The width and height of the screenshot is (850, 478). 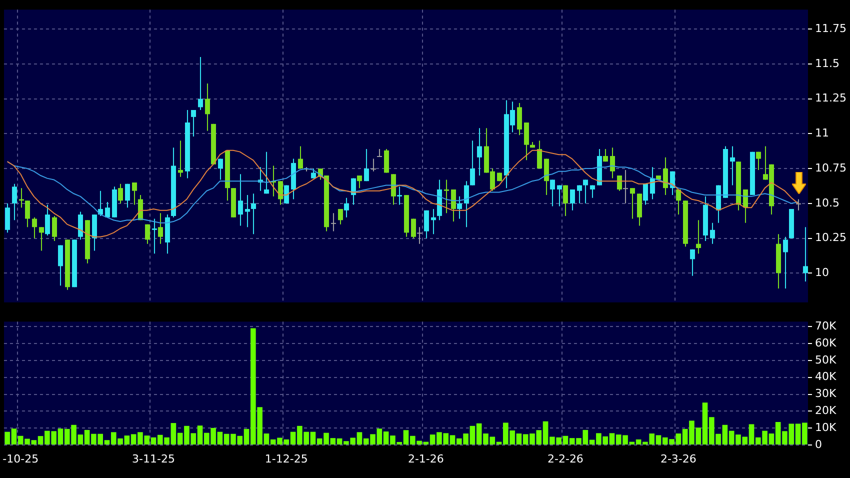 What do you see at coordinates (426, 459) in the screenshot?
I see `x-tick-label: 2-1-26` at bounding box center [426, 459].